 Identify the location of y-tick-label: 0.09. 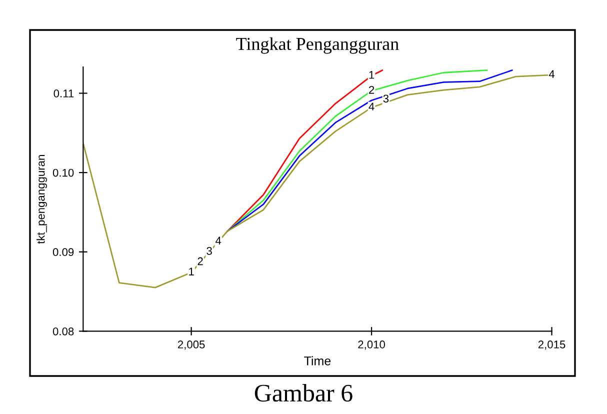
(63, 252).